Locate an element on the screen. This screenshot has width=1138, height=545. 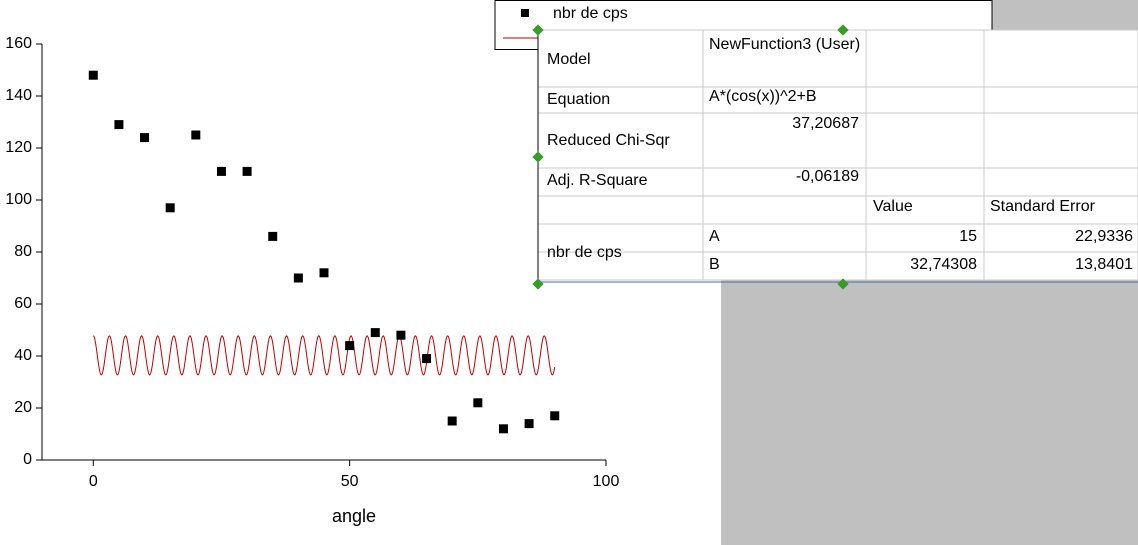
y-tick-label: 60 is located at coordinates (23, 303).